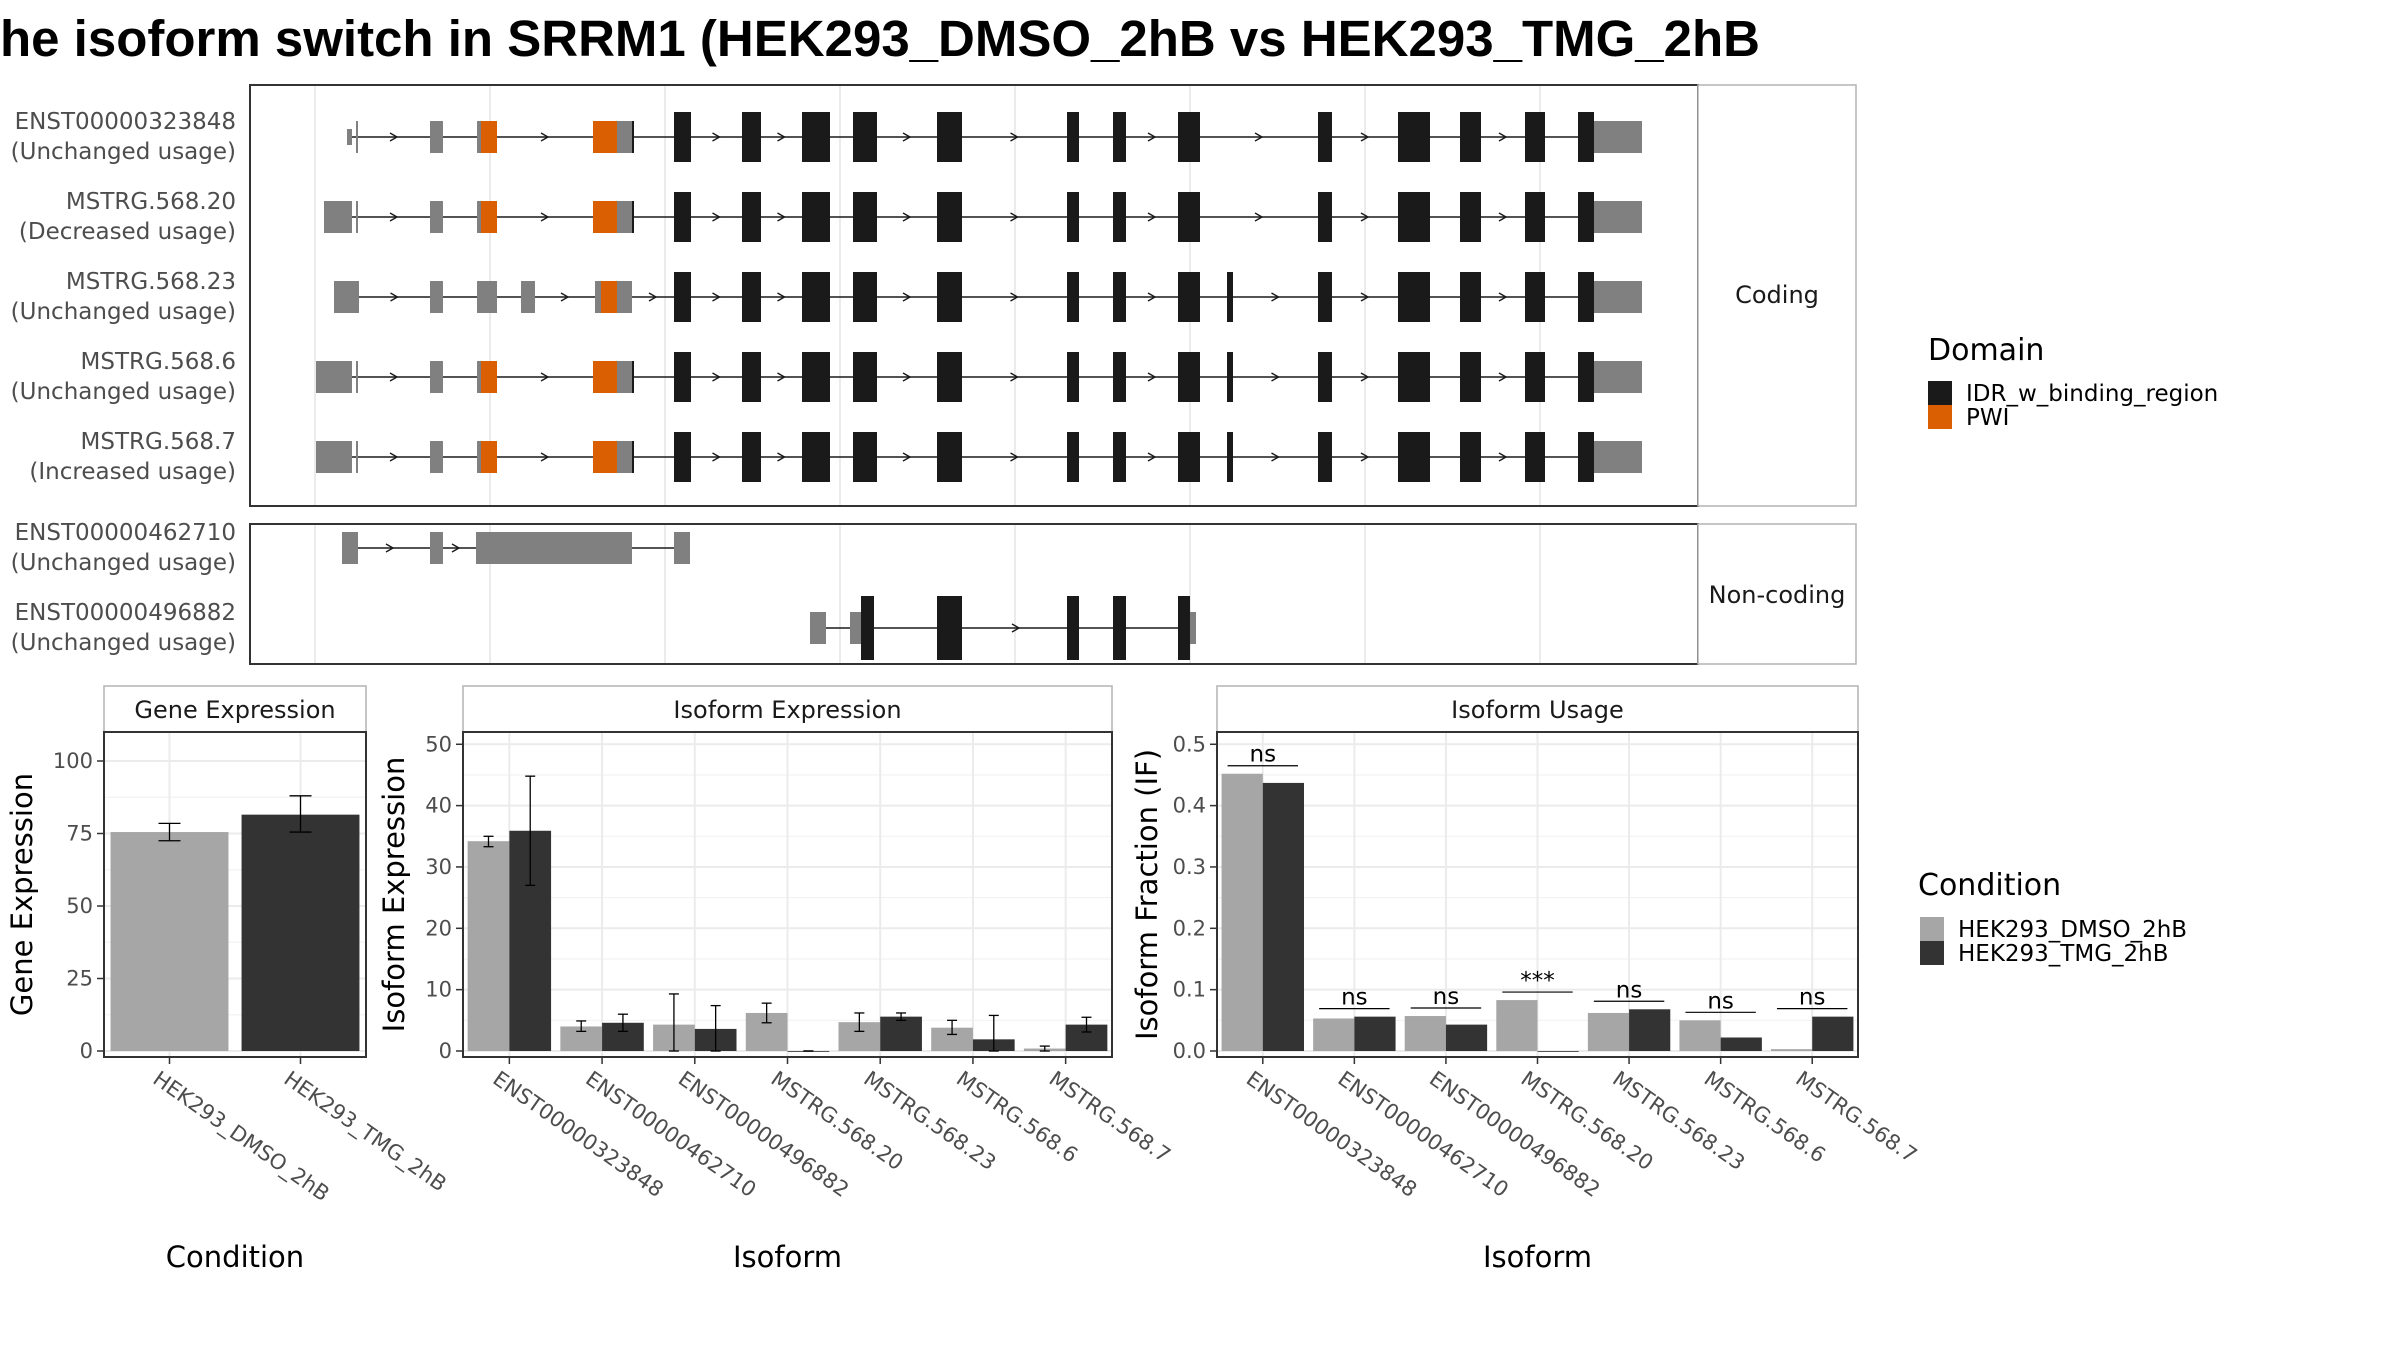  I want to click on y-tick-label: 0.2, so click(1189, 928).